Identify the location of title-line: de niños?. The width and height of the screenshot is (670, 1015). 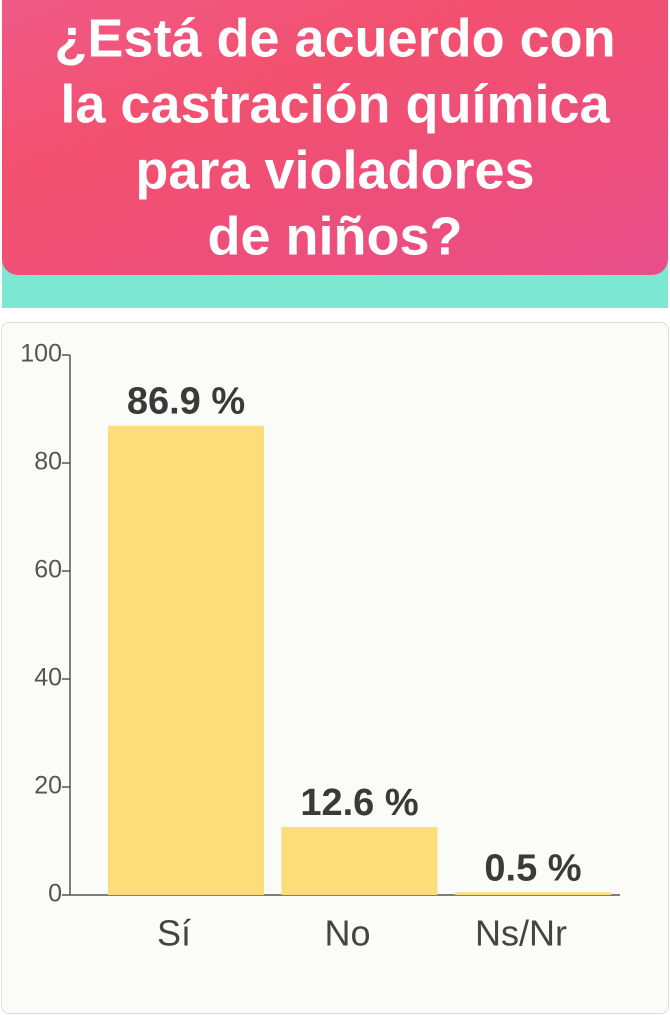
(335, 236).